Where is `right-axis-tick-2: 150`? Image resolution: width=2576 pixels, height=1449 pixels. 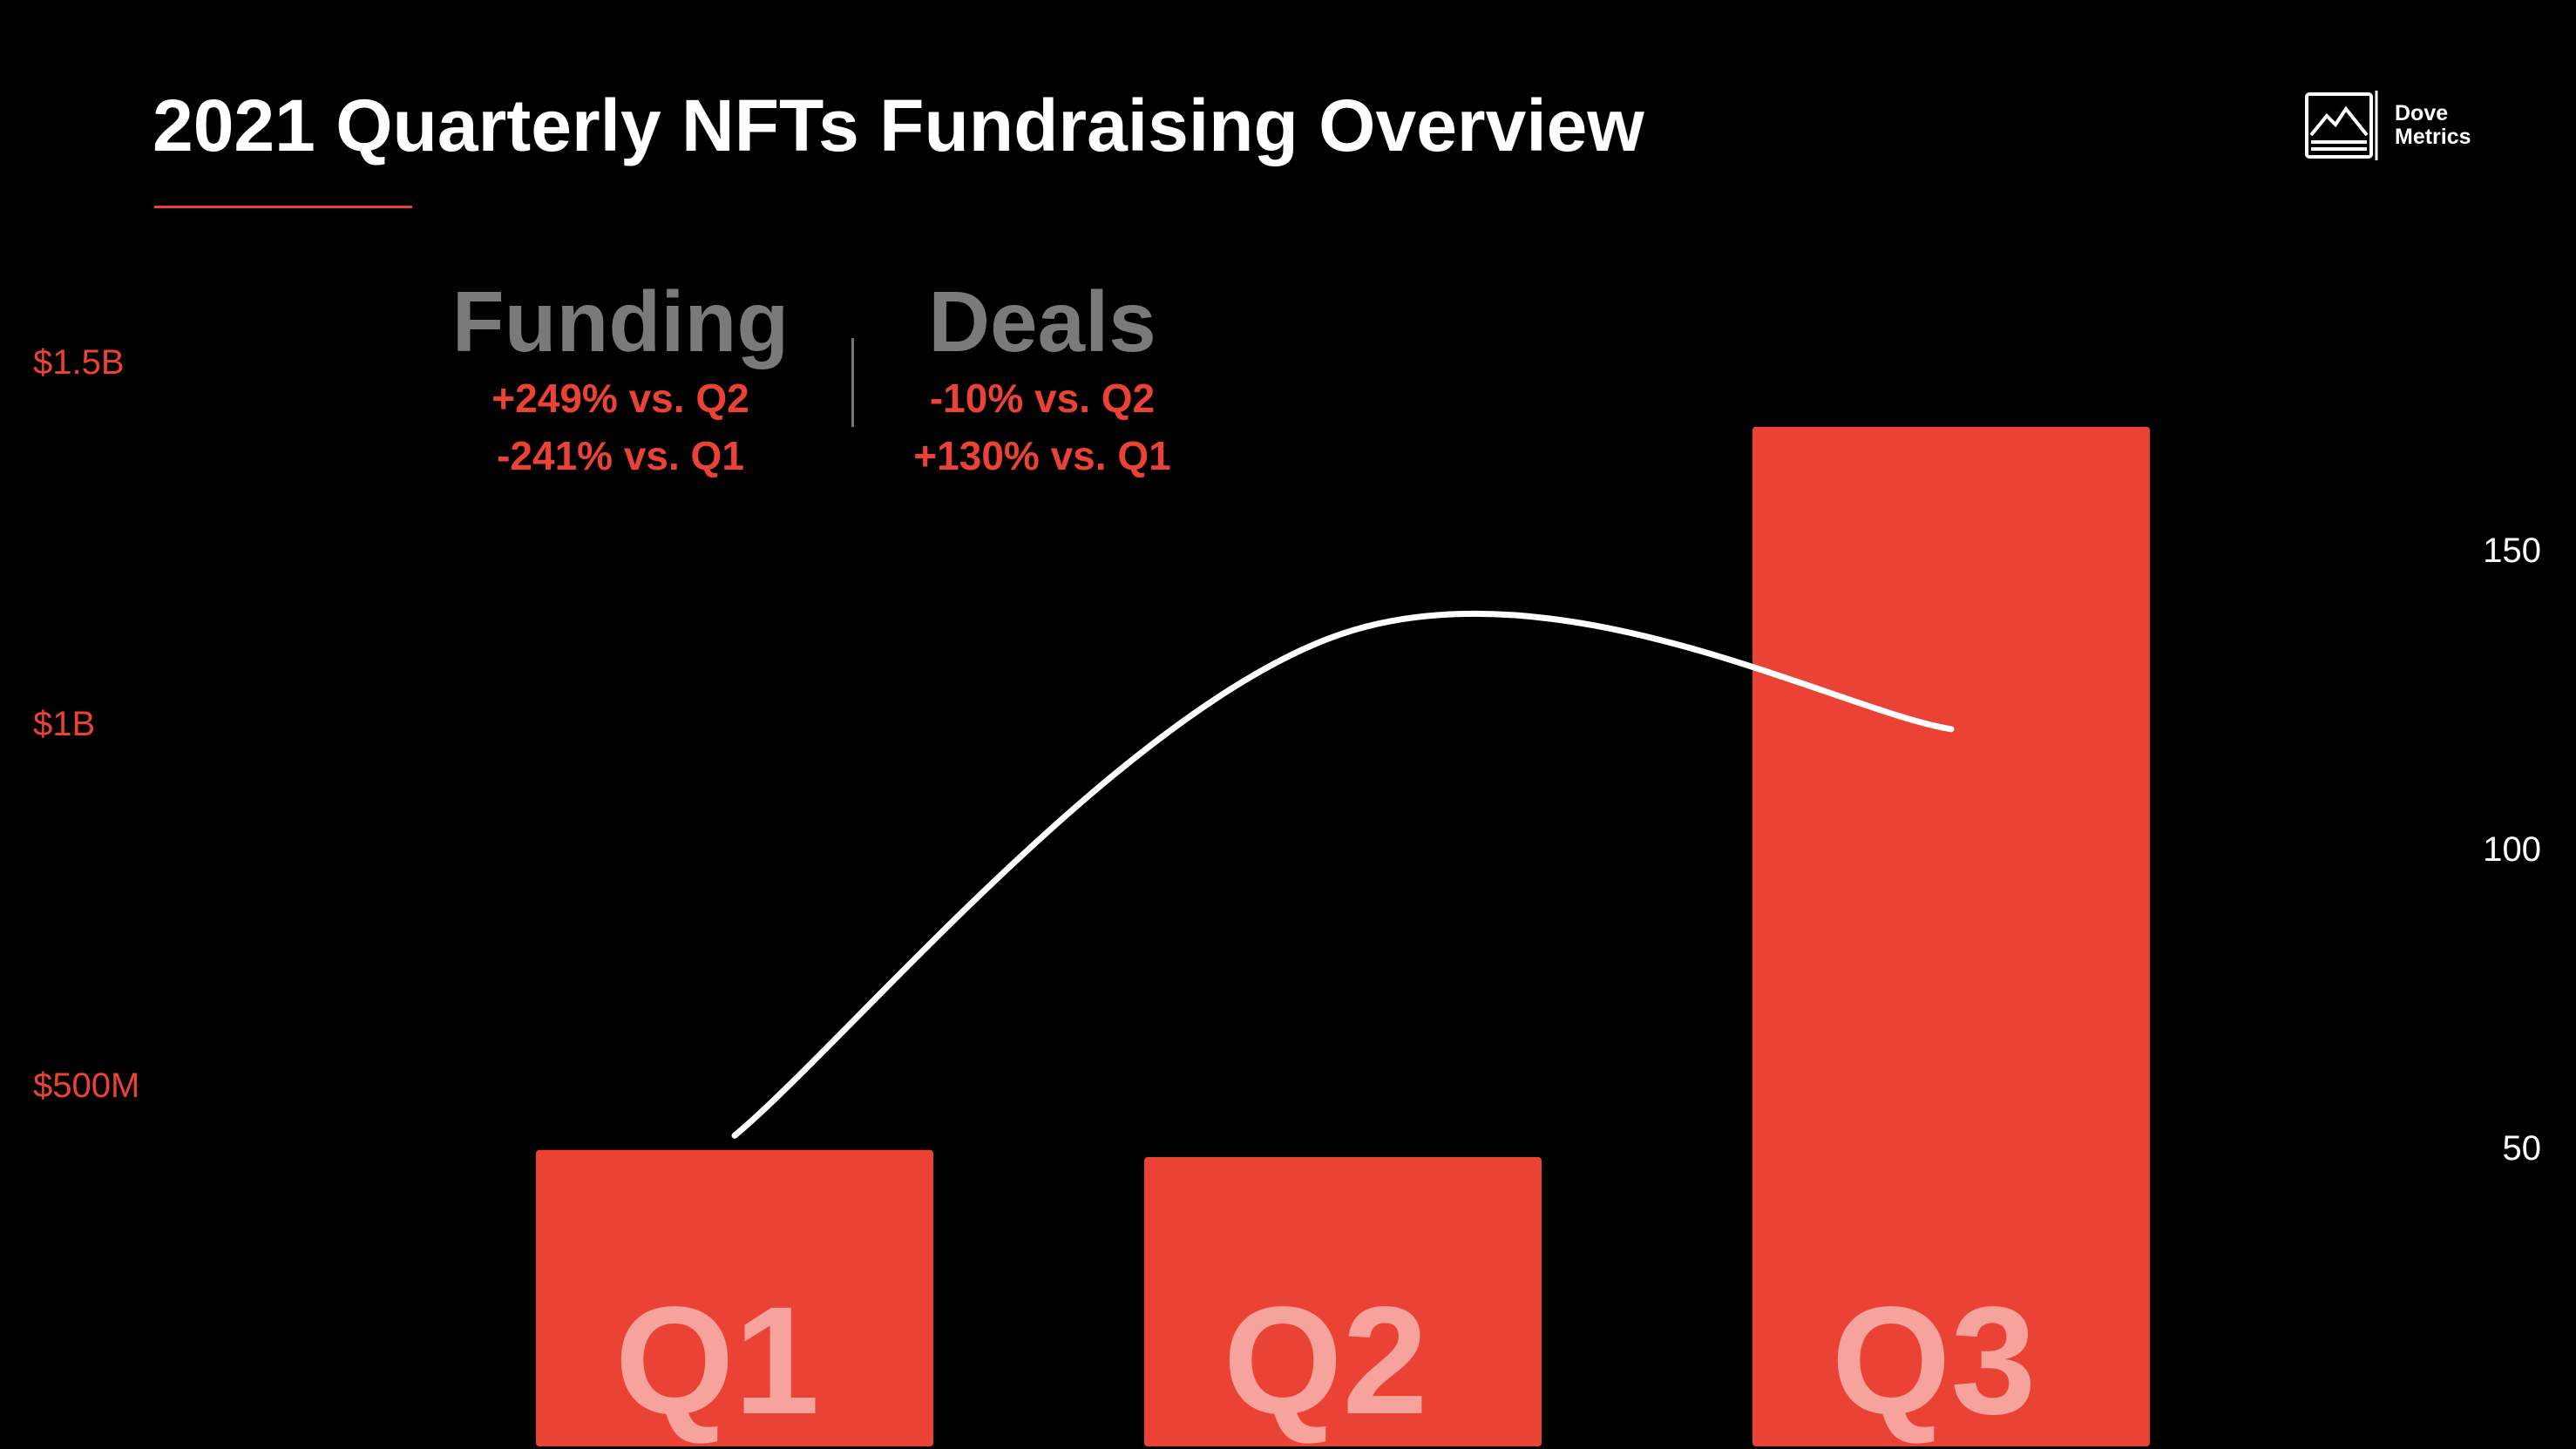
right-axis-tick-2: 150 is located at coordinates (2512, 551).